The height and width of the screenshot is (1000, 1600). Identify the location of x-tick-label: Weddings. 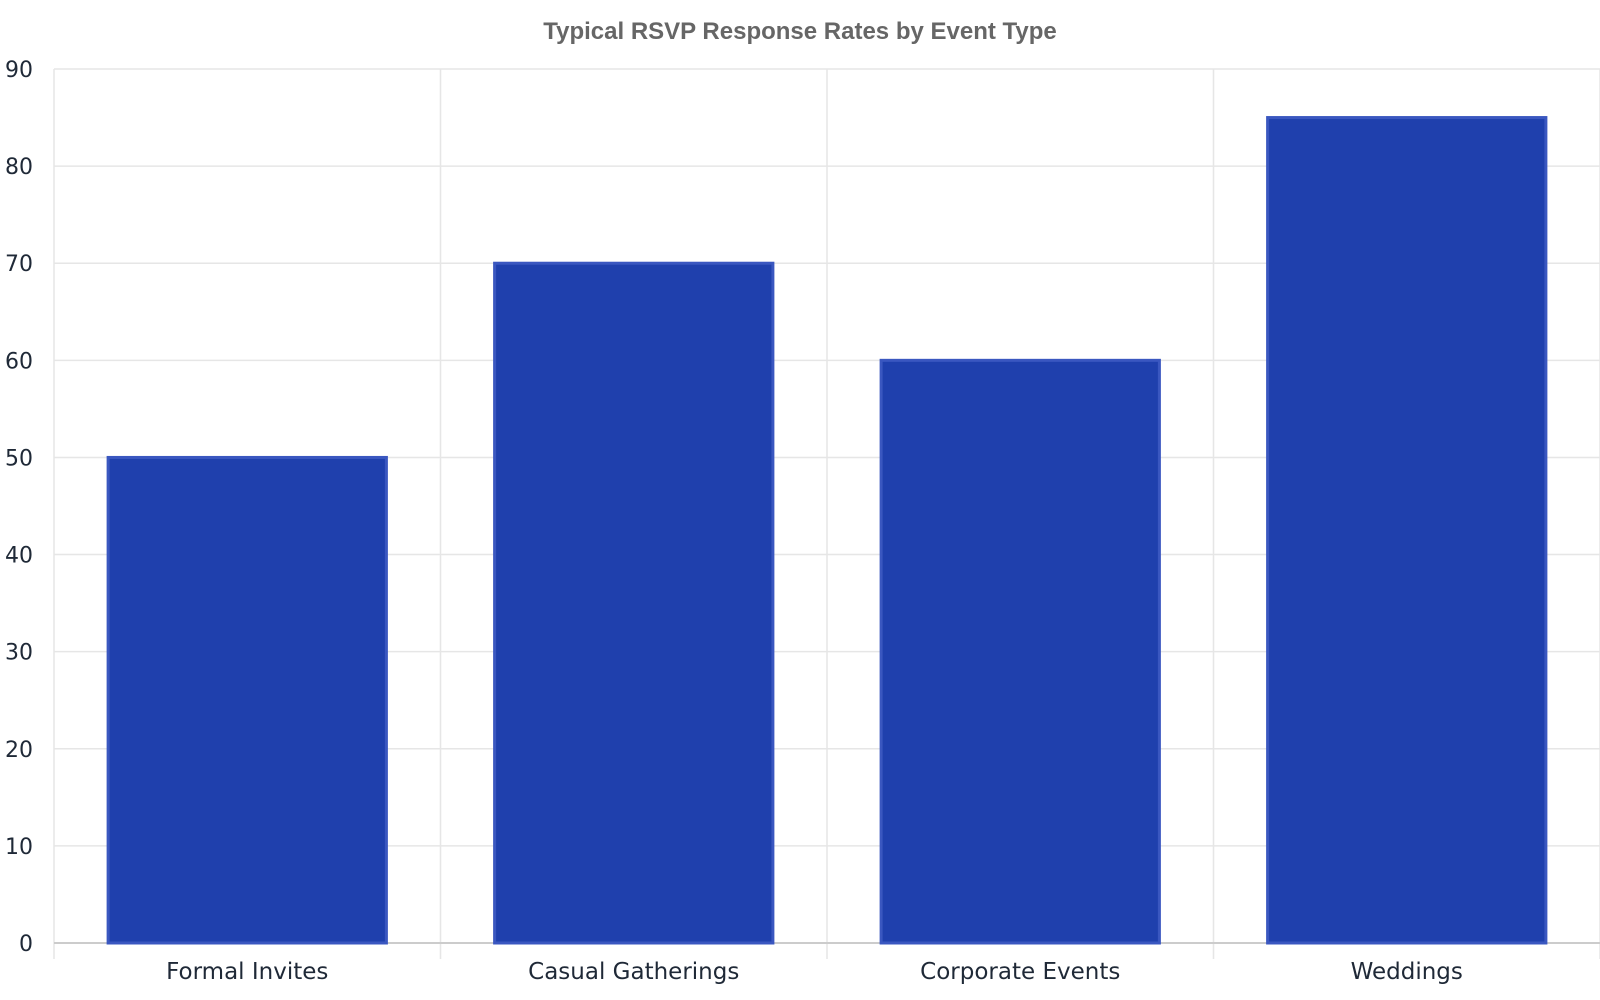
(1407, 972).